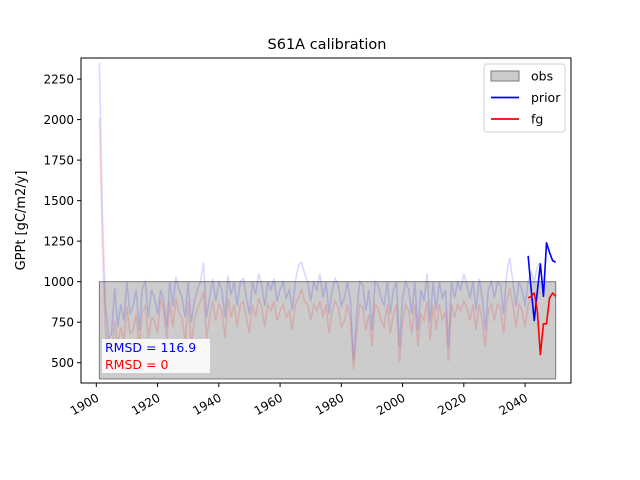 This screenshot has width=640, height=480. Describe the element at coordinates (58, 242) in the screenshot. I see `y-tick-label: 1250` at that location.